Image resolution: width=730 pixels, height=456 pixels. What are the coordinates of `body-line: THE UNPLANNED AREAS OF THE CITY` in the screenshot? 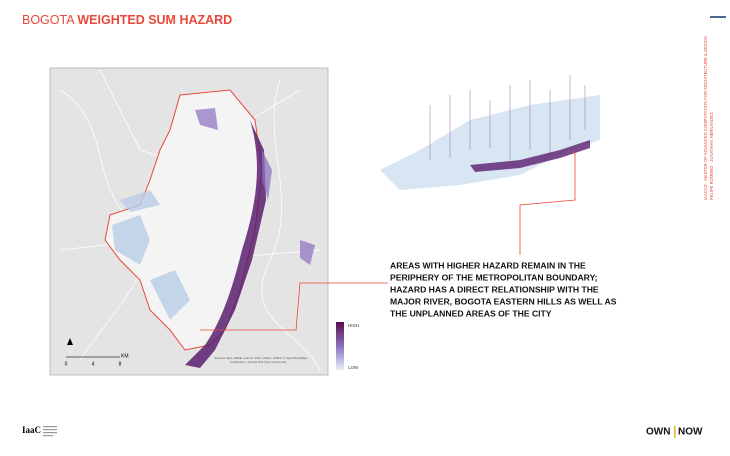 It's located at (471, 313).